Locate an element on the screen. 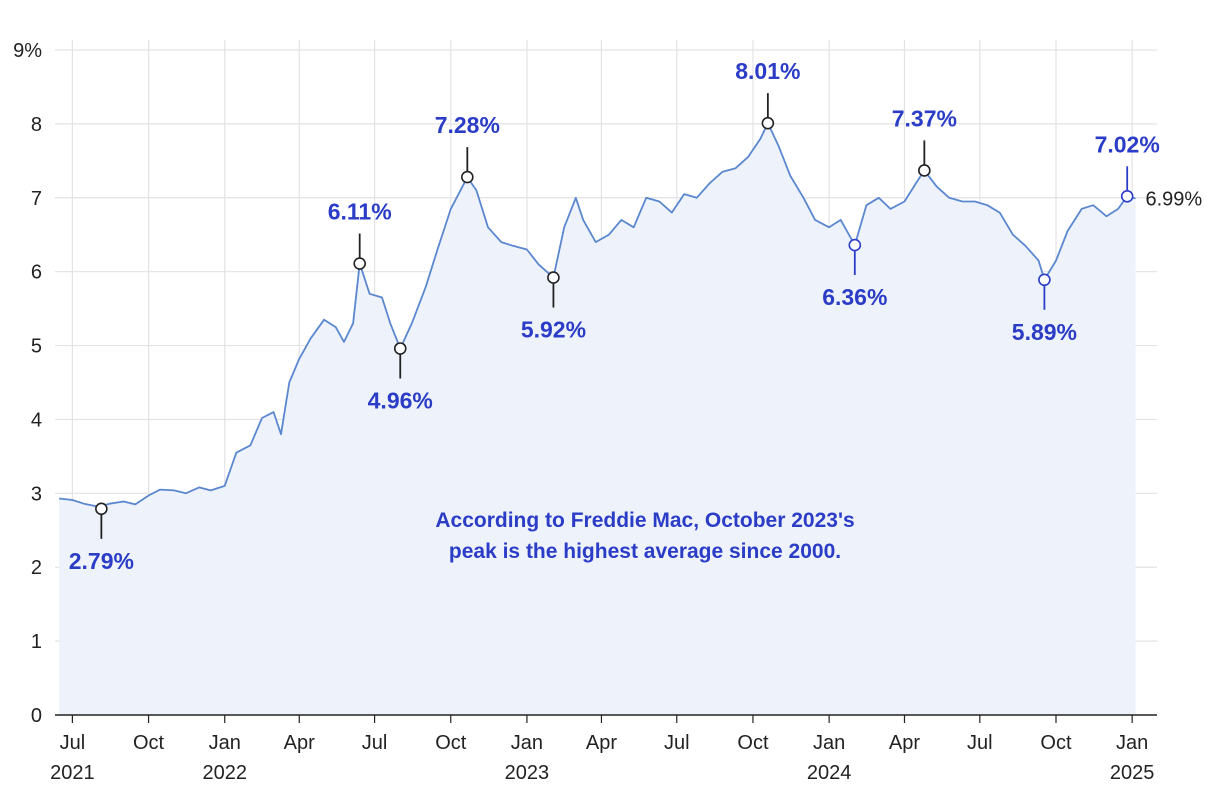 The height and width of the screenshot is (798, 1220). y-tick-label: 1 is located at coordinates (36, 642).